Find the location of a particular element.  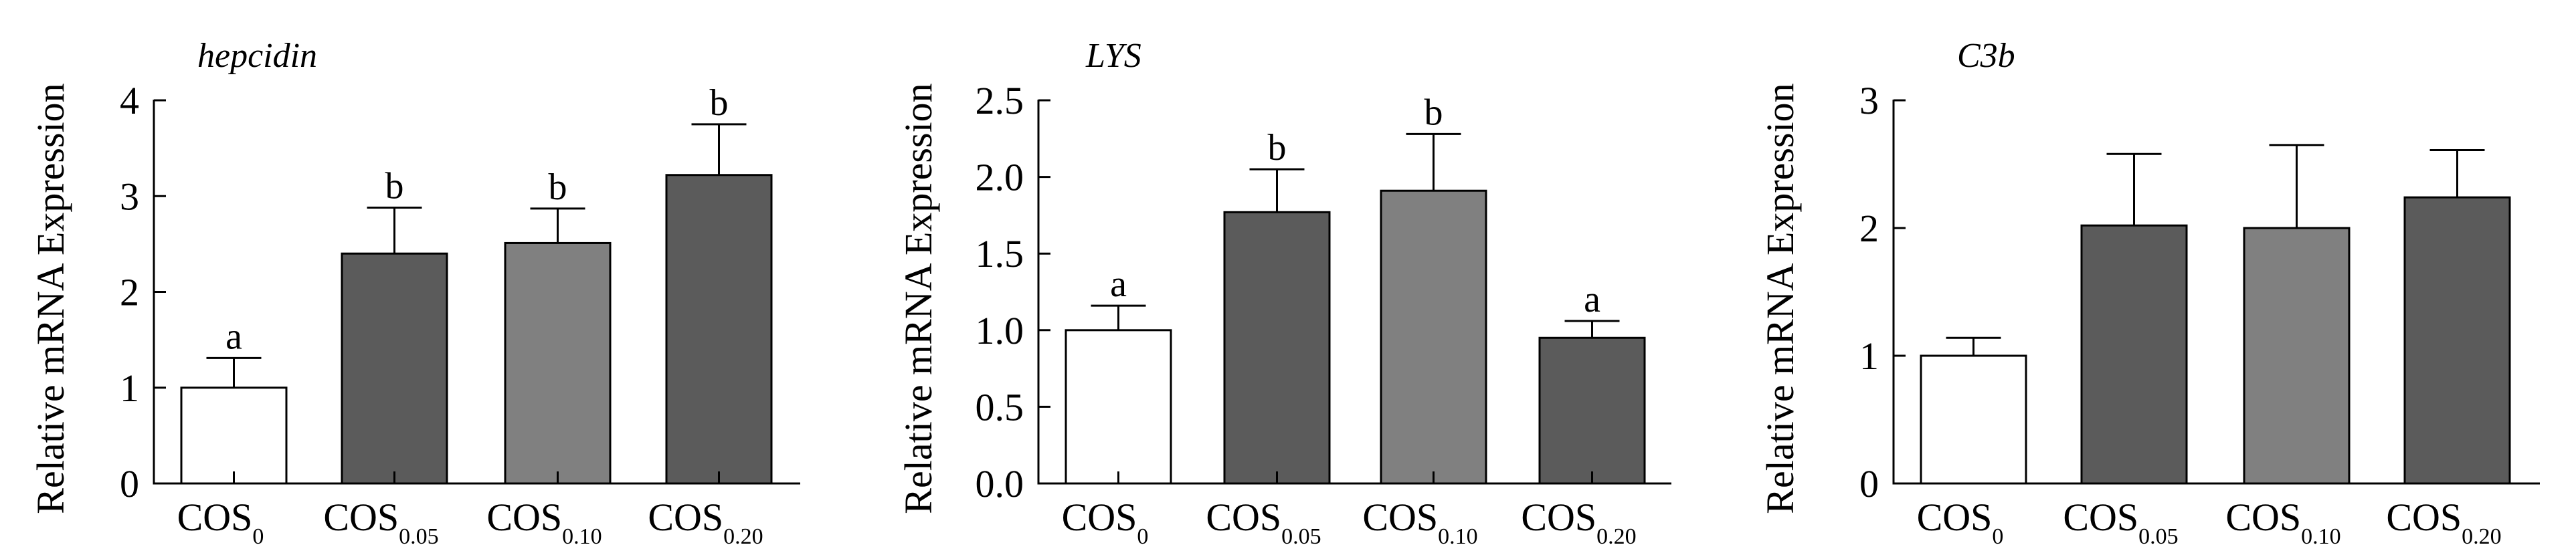

y-tick-label: 0.0 is located at coordinates (1000, 484).